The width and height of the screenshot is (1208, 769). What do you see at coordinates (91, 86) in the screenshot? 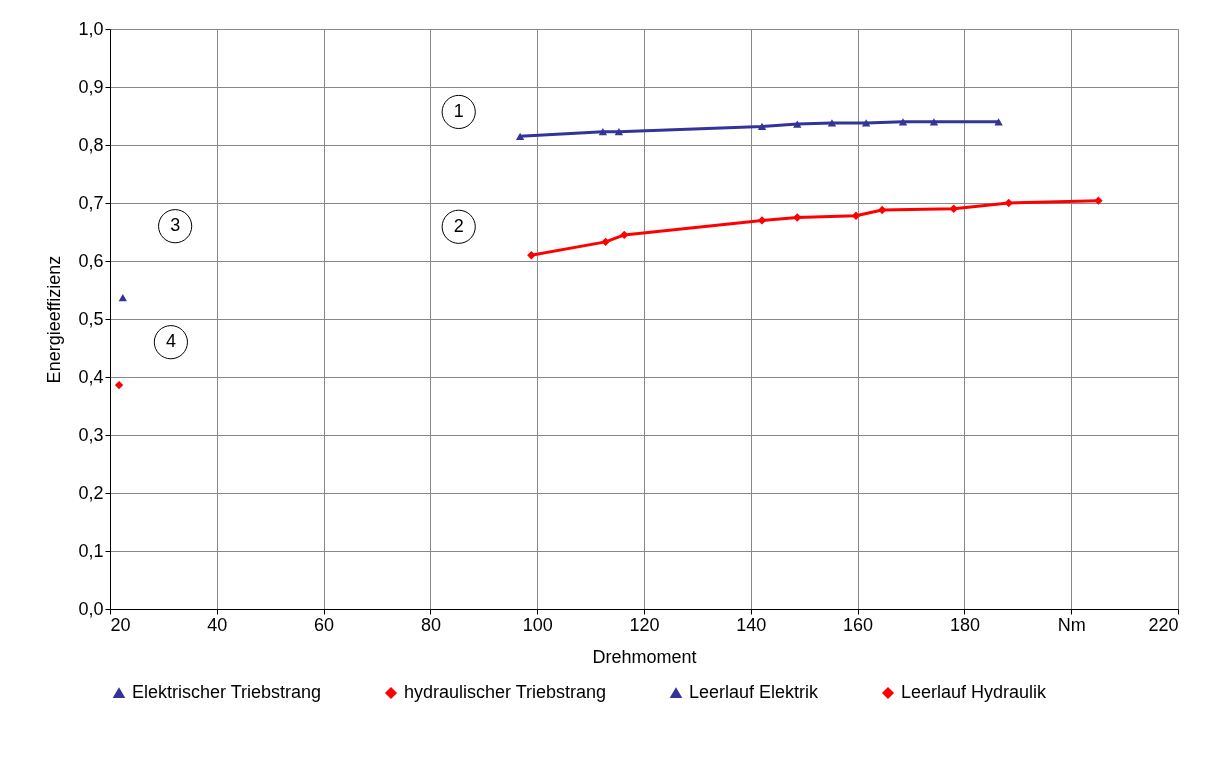
I see `y-tick-label: 0,9` at bounding box center [91, 86].